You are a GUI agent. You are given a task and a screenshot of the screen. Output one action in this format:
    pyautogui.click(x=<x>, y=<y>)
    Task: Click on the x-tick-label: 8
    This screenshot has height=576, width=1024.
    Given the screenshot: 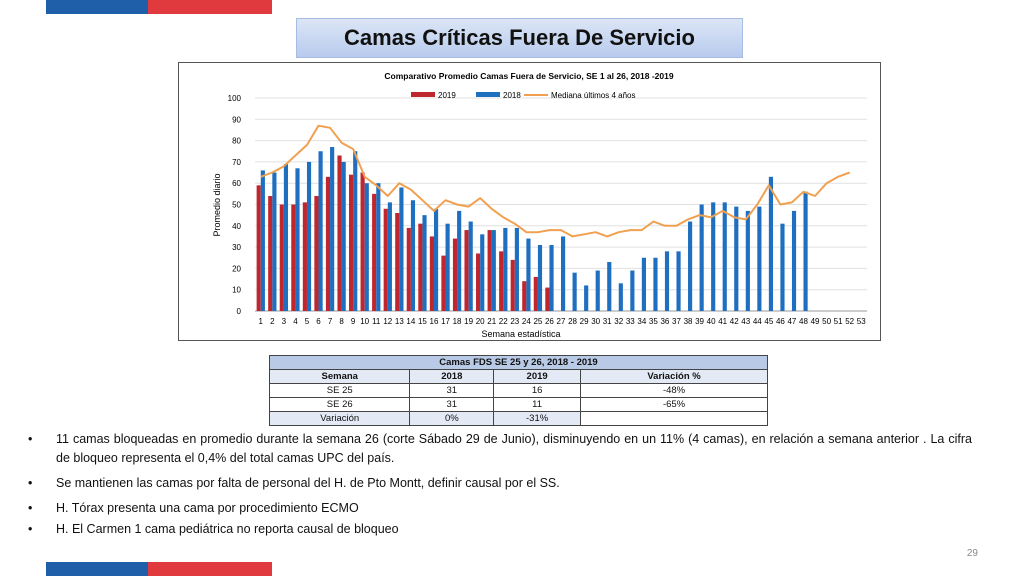 What is the action you would take?
    pyautogui.click(x=341, y=321)
    